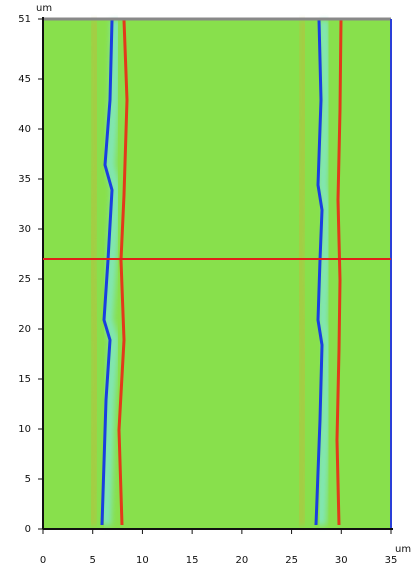 This screenshot has width=412, height=572. I want to click on y-tick-label: 15, so click(24, 379).